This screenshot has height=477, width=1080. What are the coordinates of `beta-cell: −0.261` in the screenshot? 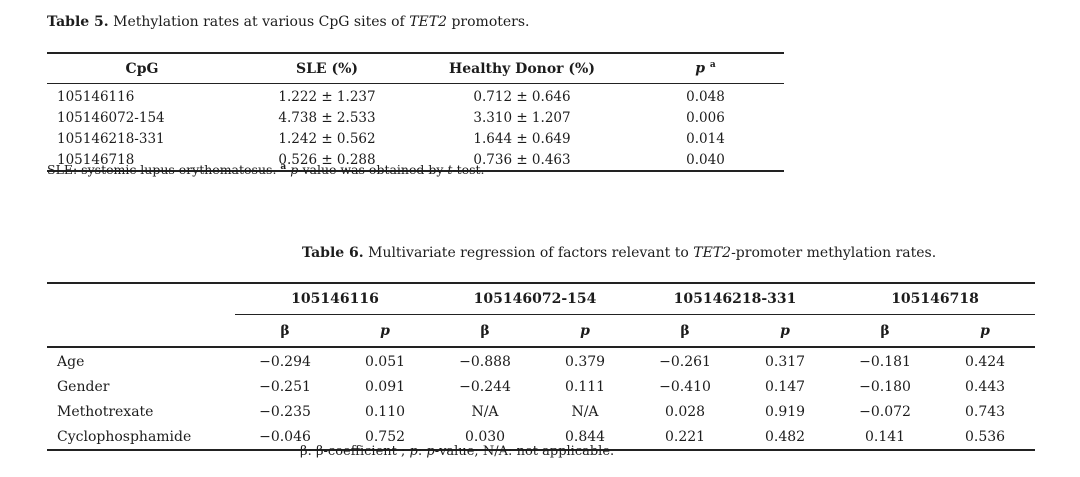 It's located at (685, 361).